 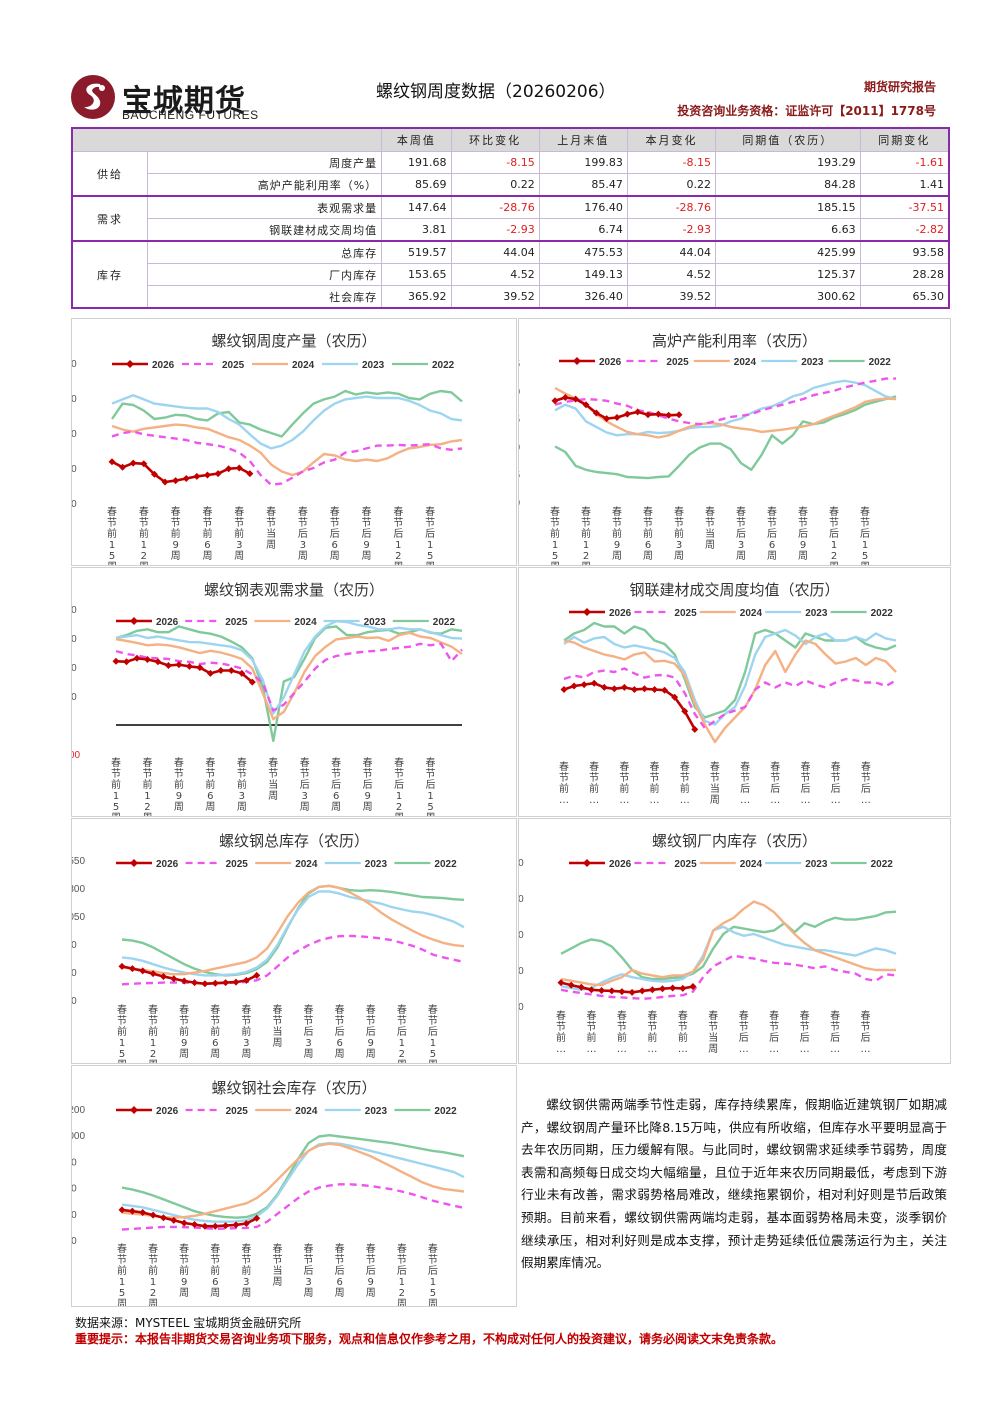 What do you see at coordinates (289, 676) in the screenshot?
I see `series-line-2024` at bounding box center [289, 676].